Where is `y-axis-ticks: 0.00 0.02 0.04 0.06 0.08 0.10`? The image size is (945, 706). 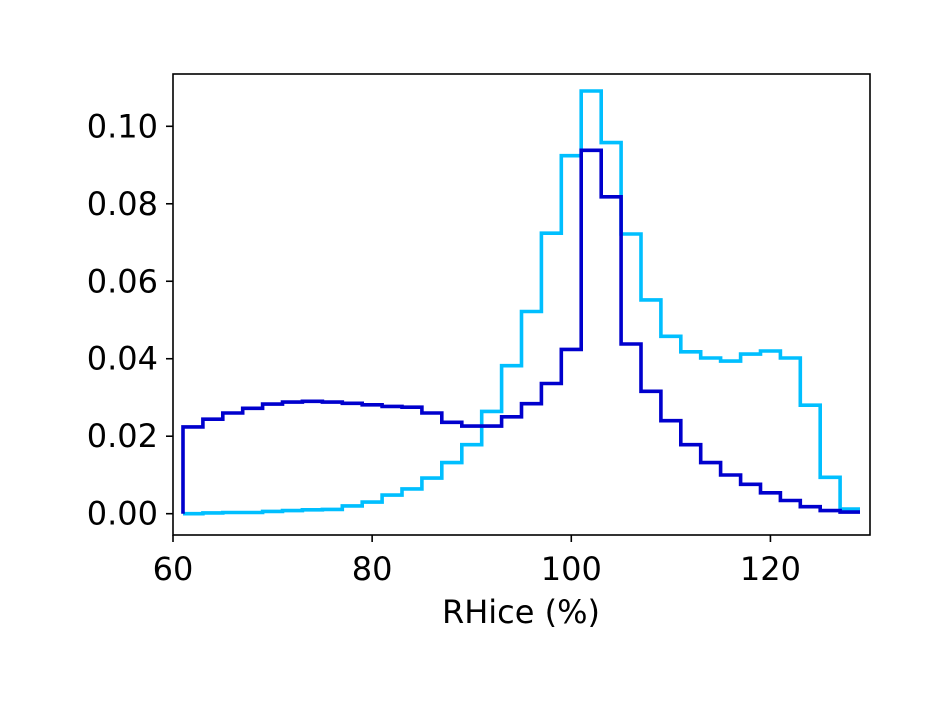 y-axis-ticks: 0.00 0.02 0.04 0.06 0.08 0.10 is located at coordinates (130, 320).